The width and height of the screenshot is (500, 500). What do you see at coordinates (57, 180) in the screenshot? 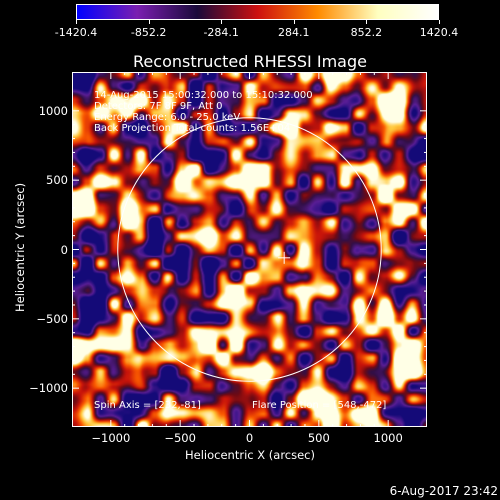
I see `y-tick-label: 500` at bounding box center [57, 180].